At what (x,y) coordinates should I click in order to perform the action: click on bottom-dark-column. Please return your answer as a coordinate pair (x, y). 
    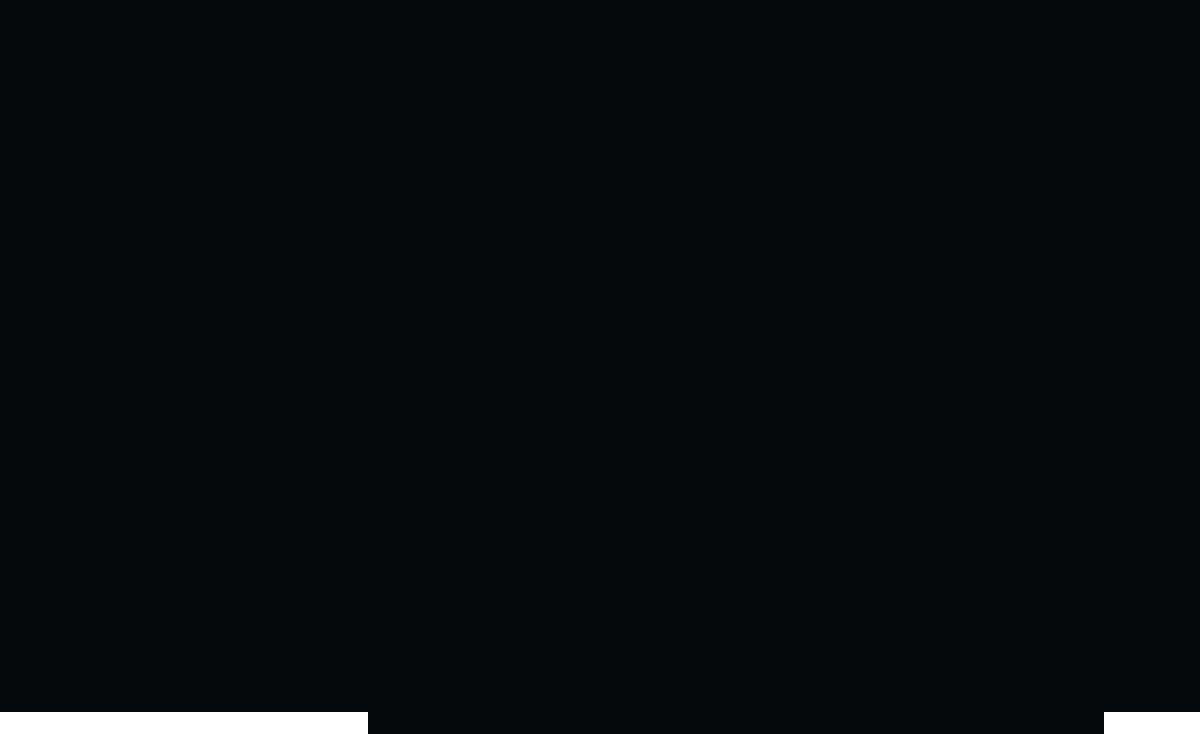
    Looking at the image, I should click on (736, 723).